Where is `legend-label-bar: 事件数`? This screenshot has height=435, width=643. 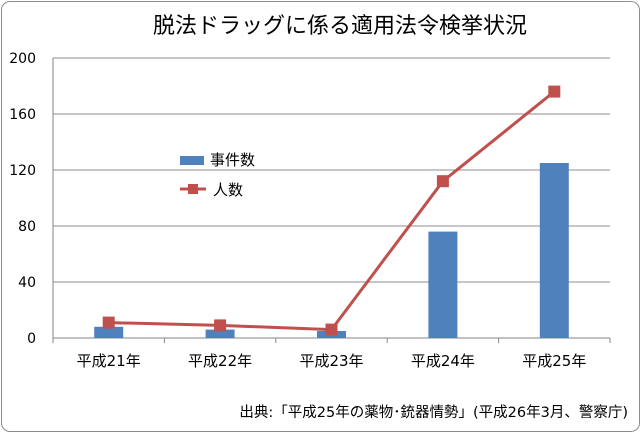
legend-label-bar: 事件数 is located at coordinates (232, 160).